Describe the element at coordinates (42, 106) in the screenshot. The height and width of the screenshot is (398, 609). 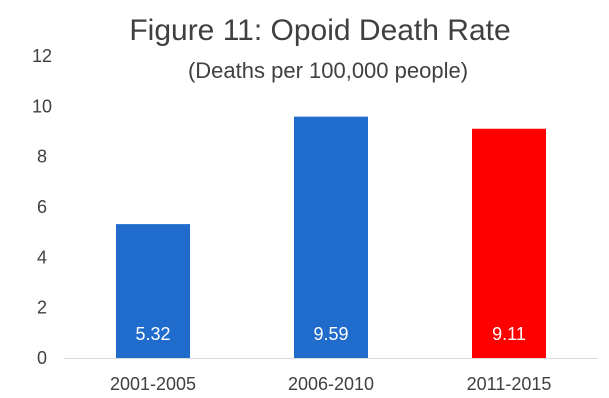
I see `y-tick-label: 10` at that location.